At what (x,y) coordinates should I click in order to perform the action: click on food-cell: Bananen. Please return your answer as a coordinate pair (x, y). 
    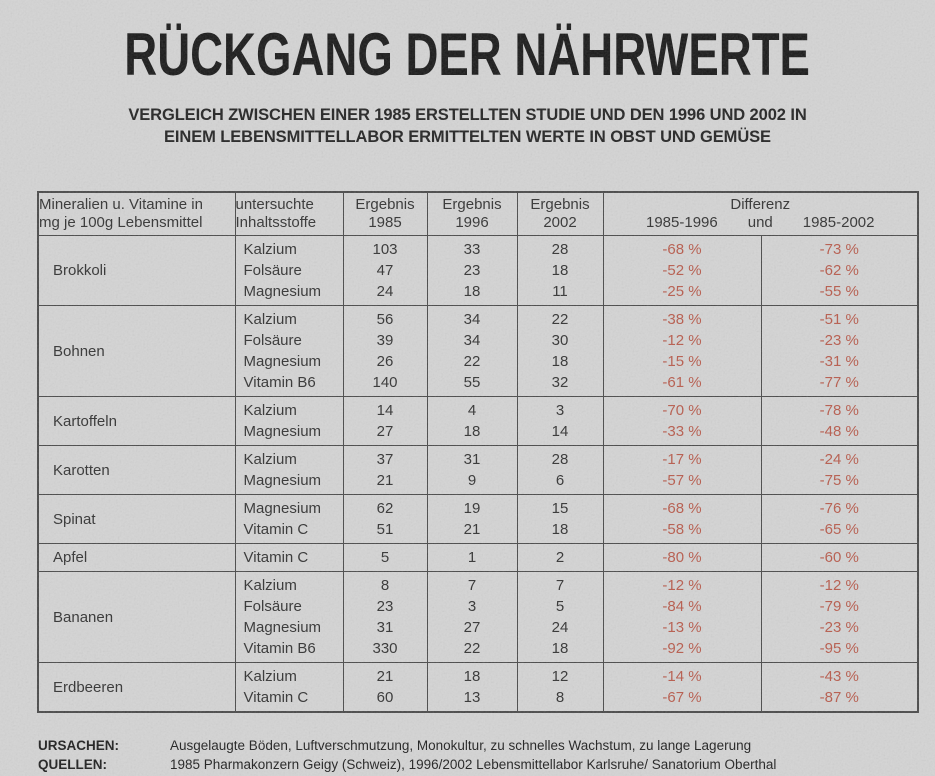
    Looking at the image, I should click on (136, 617).